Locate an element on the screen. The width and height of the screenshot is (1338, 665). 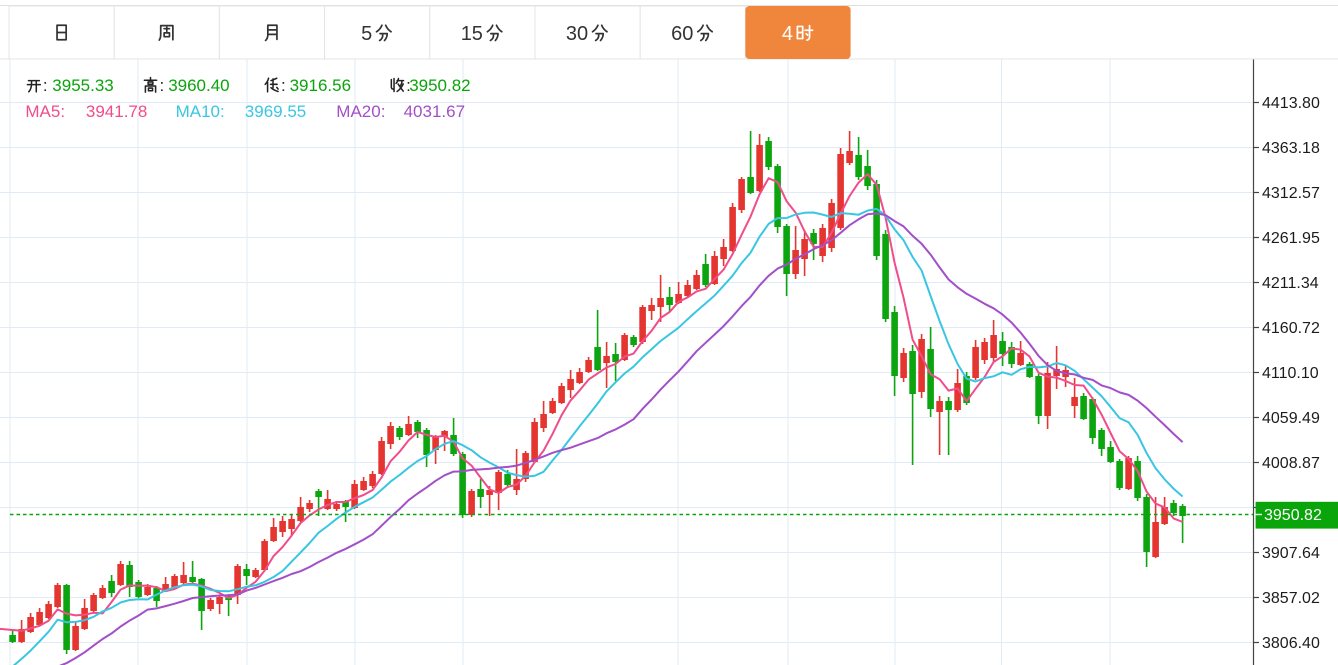
svg-text: MA5: is located at coordinates (45, 111).